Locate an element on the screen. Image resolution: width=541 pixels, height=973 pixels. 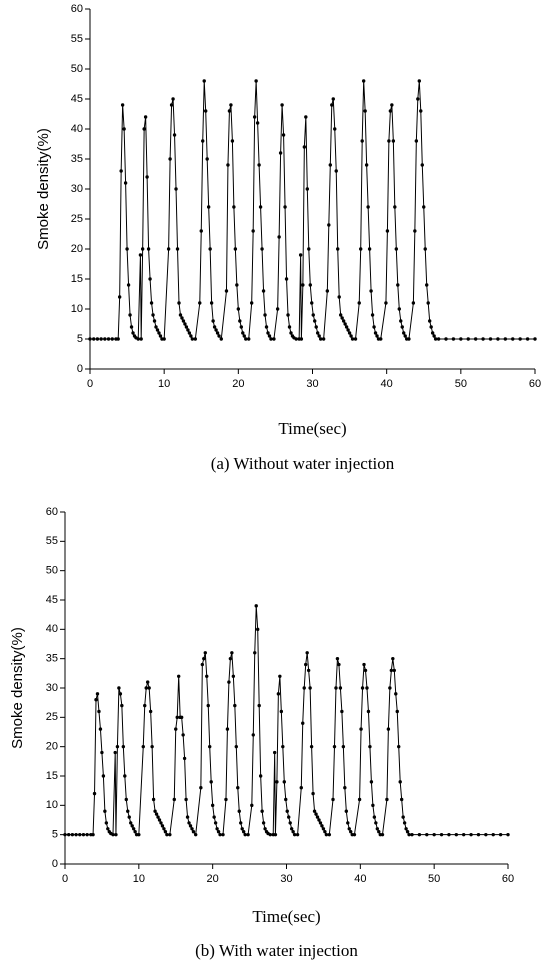
x-tick-label: 20 is located at coordinates (238, 384).